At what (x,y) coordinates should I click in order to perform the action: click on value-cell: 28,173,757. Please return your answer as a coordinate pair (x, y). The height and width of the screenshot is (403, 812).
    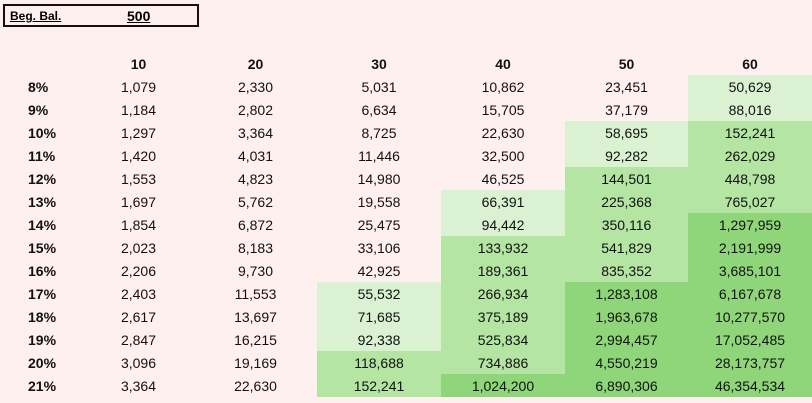
    Looking at the image, I should click on (750, 362).